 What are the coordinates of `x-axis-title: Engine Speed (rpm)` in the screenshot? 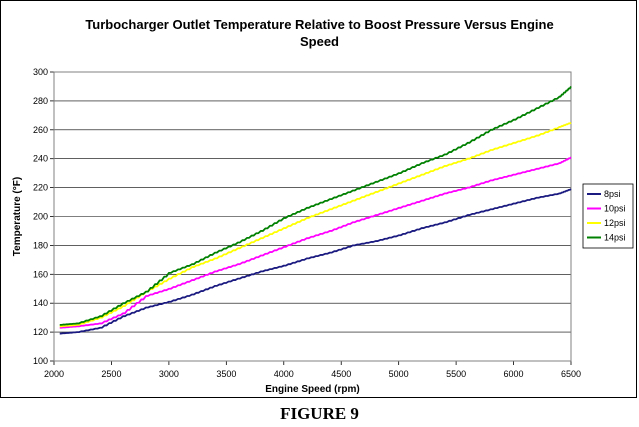 It's located at (312, 389).